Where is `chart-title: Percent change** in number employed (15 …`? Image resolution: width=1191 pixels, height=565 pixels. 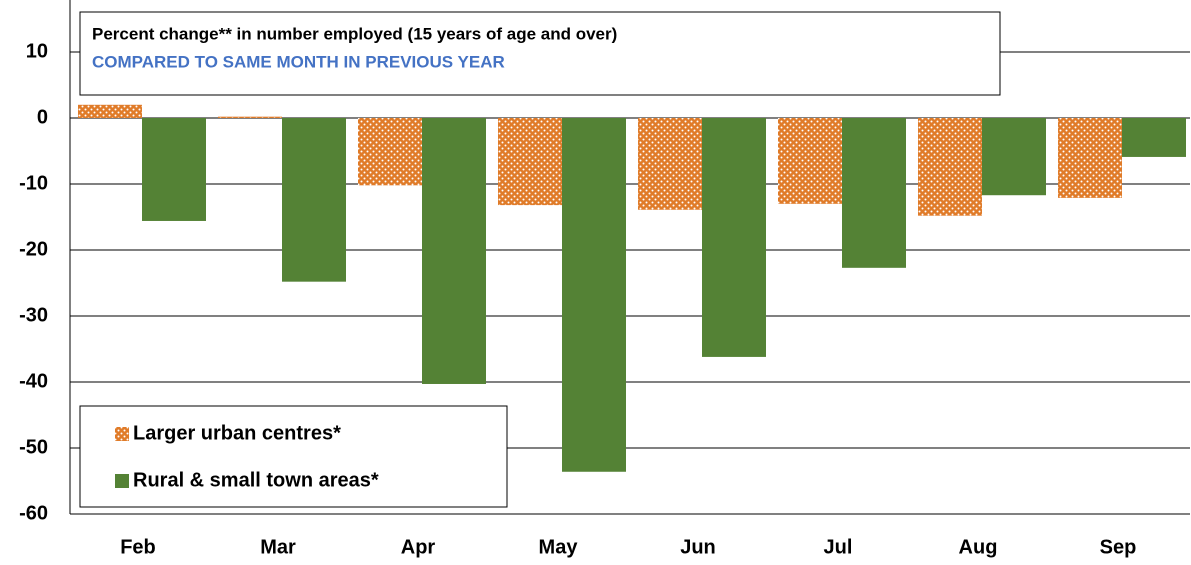 chart-title: Percent change** in number employed (15 … is located at coordinates (354, 33).